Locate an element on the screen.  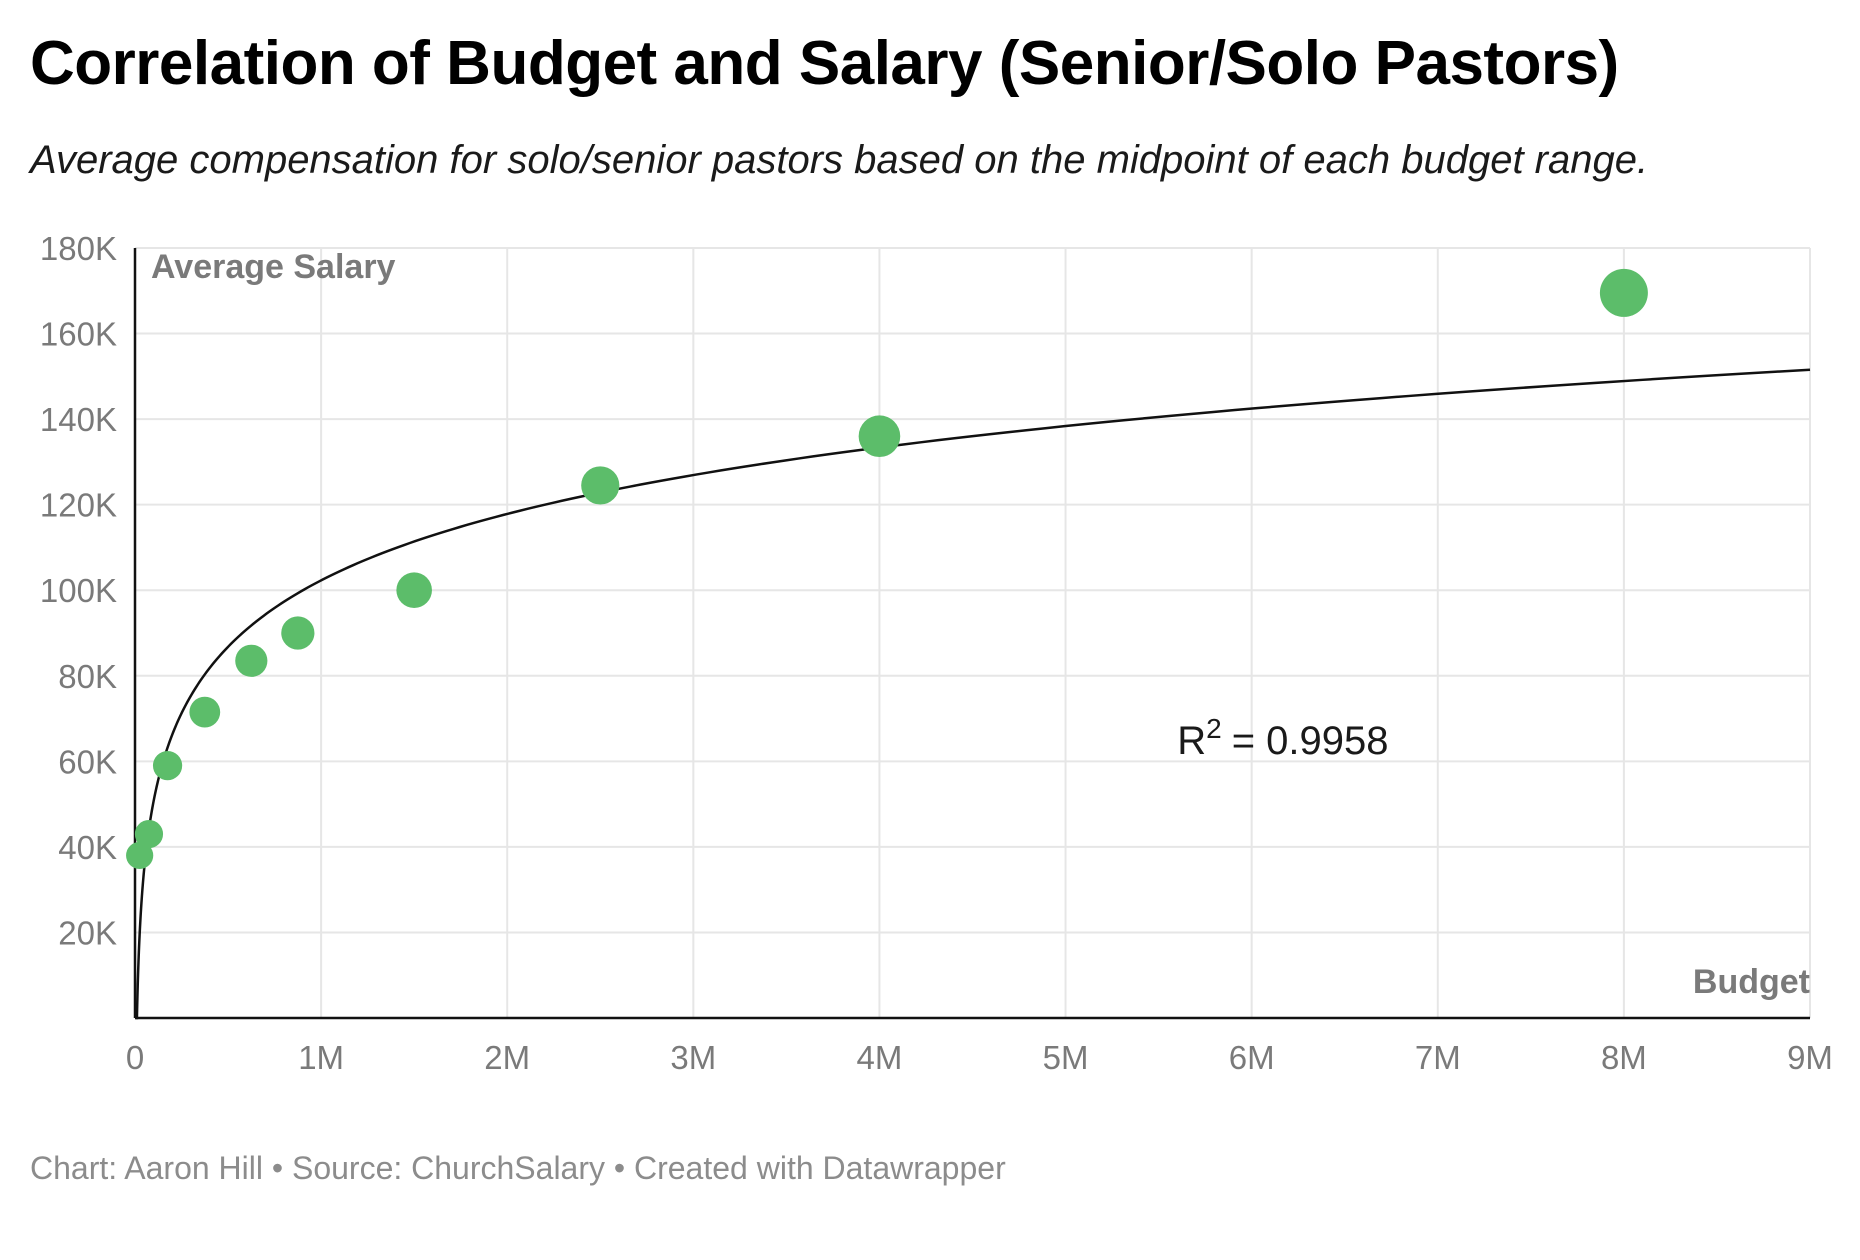
x-tick-label: 2M is located at coordinates (507, 1057).